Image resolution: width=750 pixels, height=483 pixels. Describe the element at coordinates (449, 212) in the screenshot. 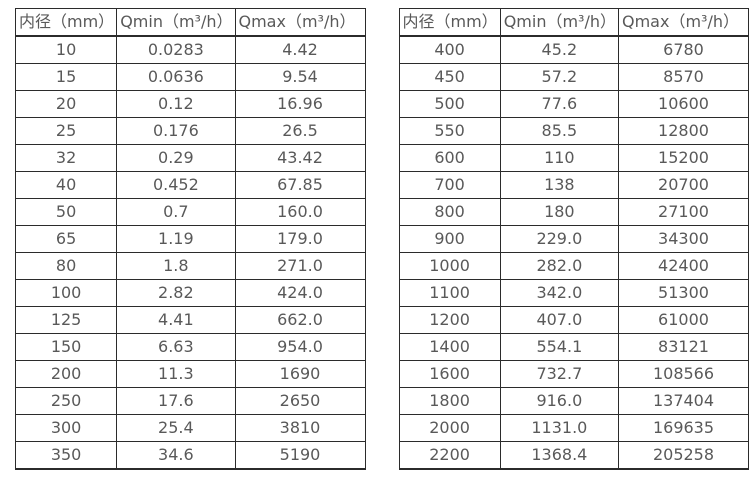

I see `cell-inner-diameter: 800` at that location.